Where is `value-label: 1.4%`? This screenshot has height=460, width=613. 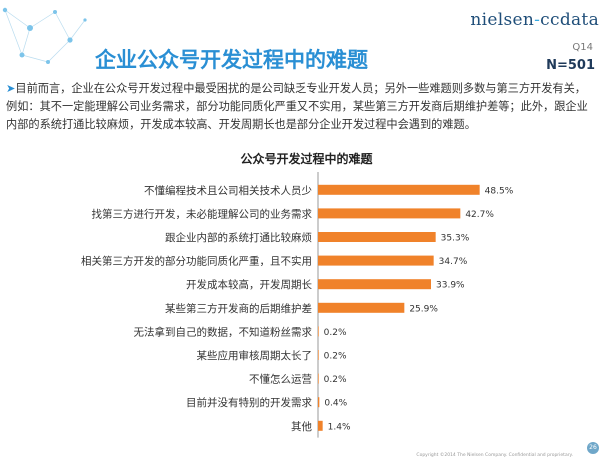 value-label: 1.4% is located at coordinates (339, 427).